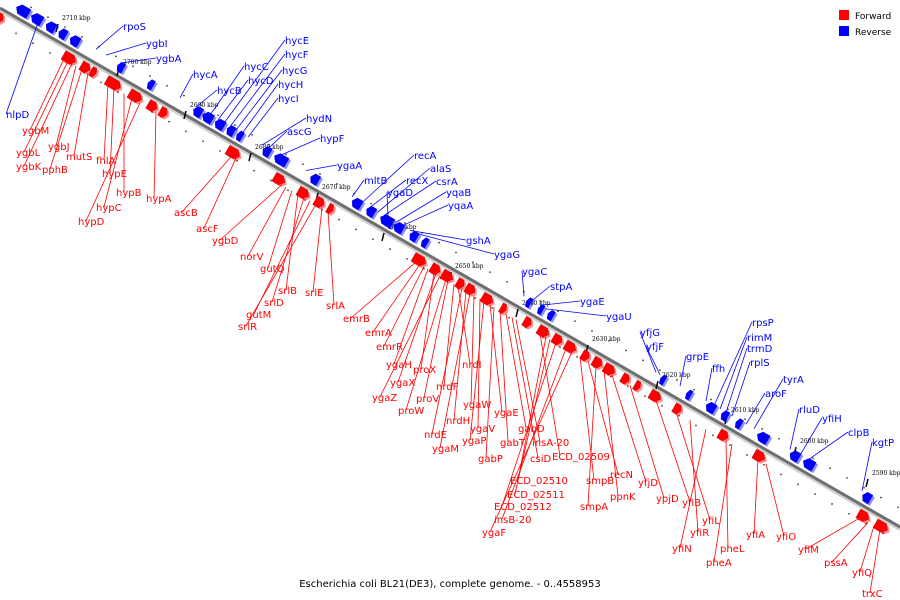 Image resolution: width=900 pixels, height=600 pixels. I want to click on gene-label: hydN, so click(319, 119).